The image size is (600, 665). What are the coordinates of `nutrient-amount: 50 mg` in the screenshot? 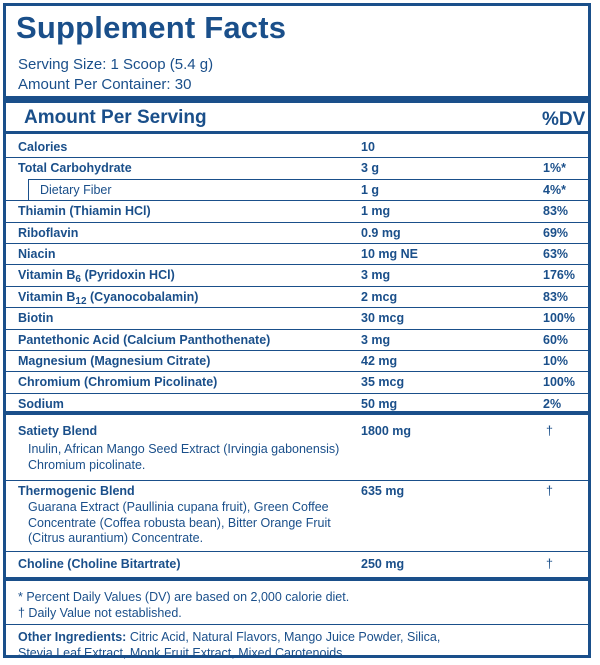 It's located at (379, 403).